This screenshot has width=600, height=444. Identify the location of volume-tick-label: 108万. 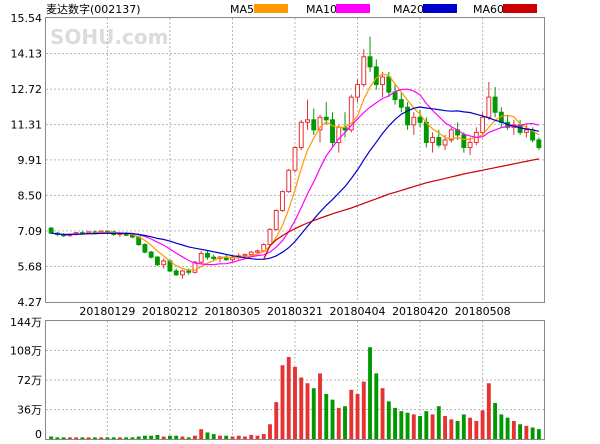
(26, 351).